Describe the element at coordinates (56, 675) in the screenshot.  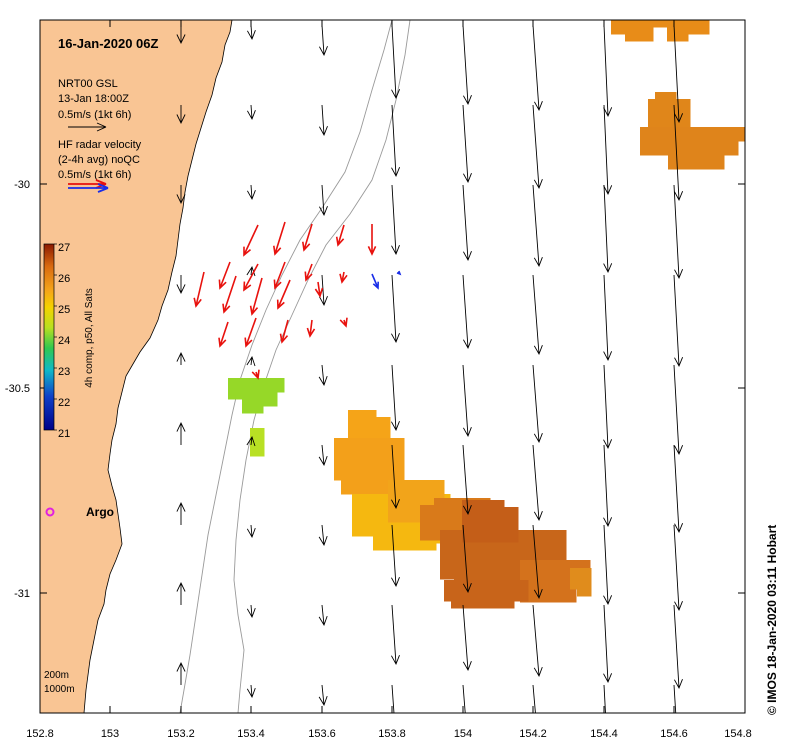
I see `depth-legend-200m: 200m` at that location.